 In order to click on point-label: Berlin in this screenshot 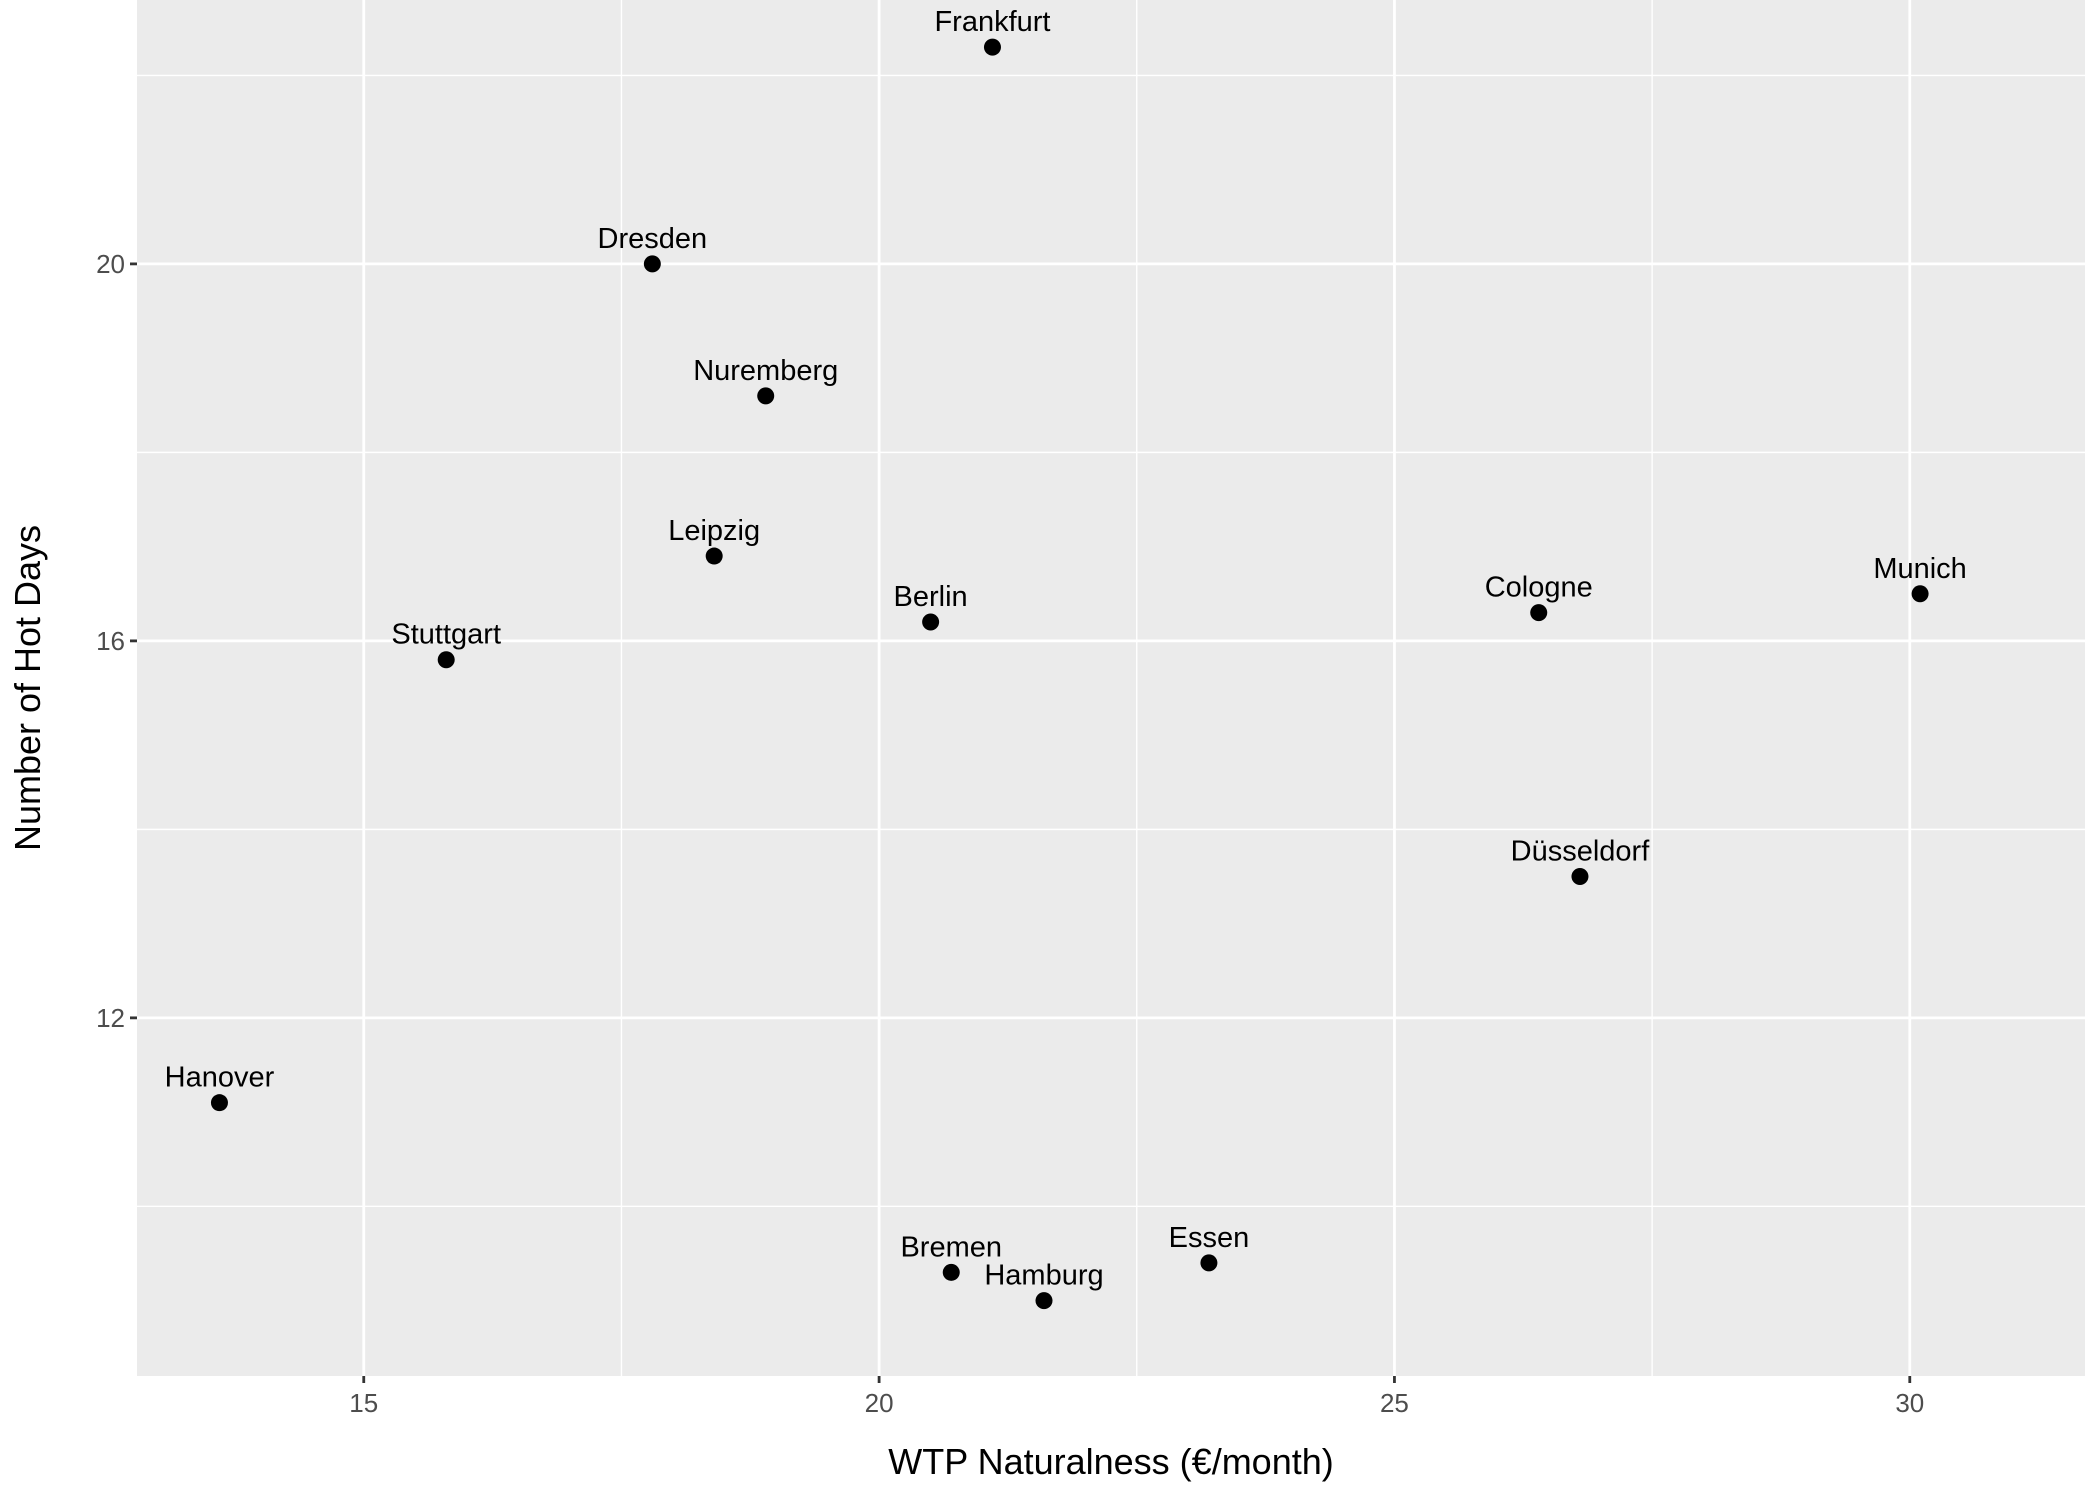, I will do `click(931, 597)`.